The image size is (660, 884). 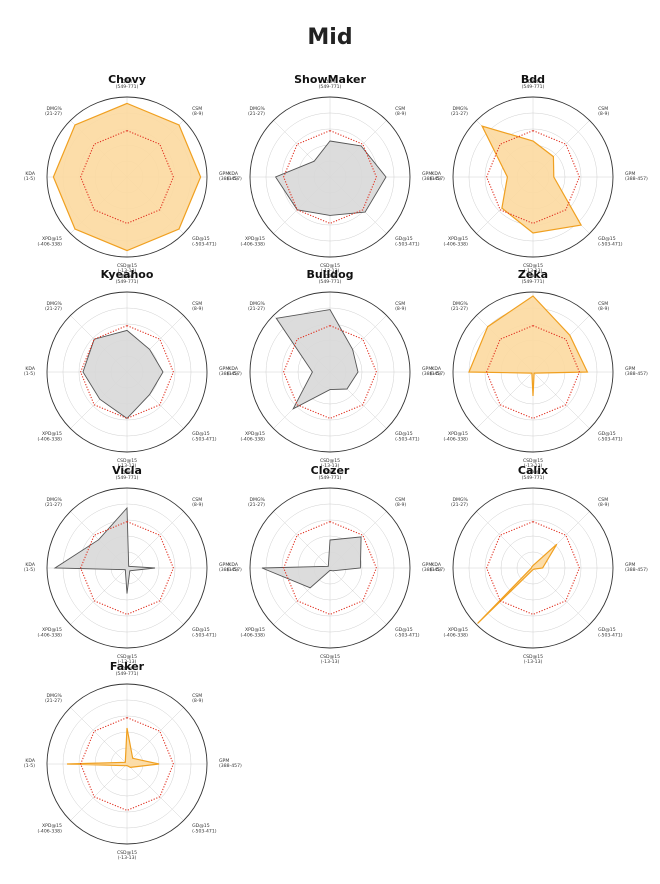 I want to click on panel-title-zeka: Zeka, so click(x=533, y=274).